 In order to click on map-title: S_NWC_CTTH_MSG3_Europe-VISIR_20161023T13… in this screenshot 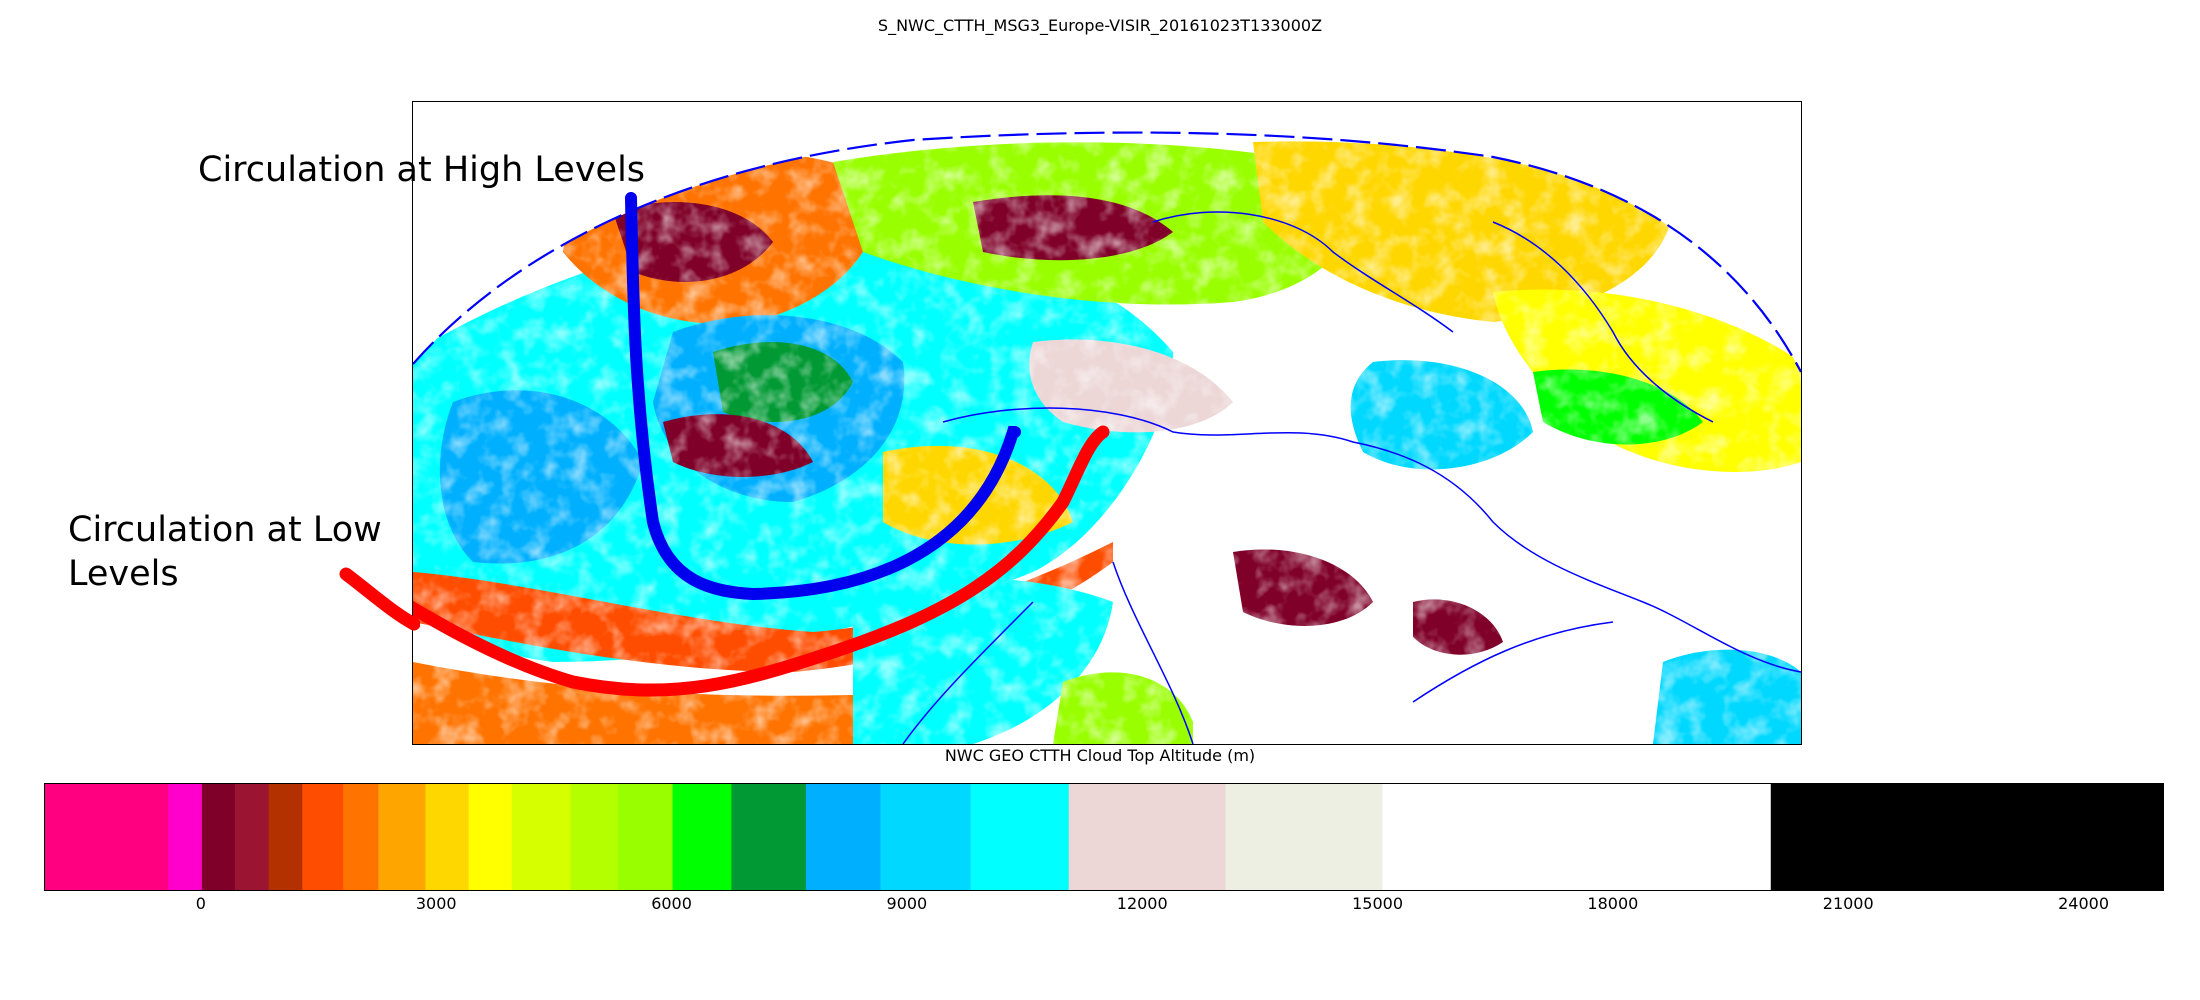, I will do `click(1100, 25)`.